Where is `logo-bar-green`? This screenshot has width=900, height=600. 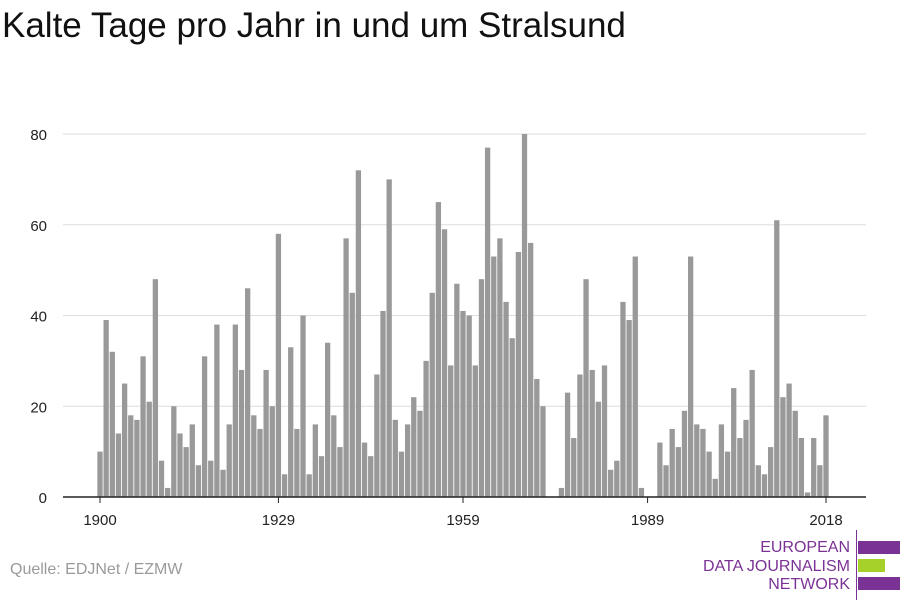
logo-bar-green is located at coordinates (871, 565).